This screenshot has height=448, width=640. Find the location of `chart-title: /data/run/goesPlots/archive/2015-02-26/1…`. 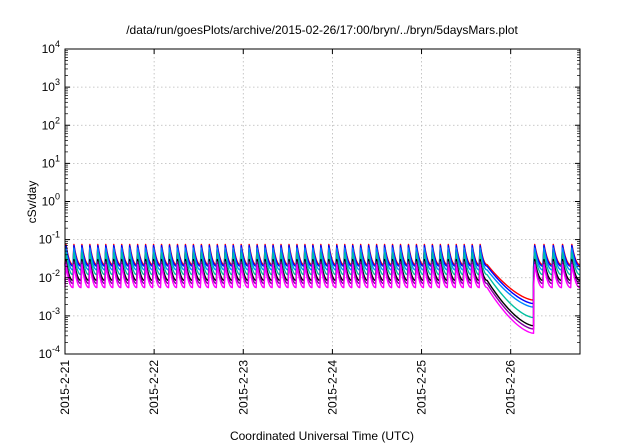

chart-title: /data/run/goesPlots/archive/2015-02-26/1… is located at coordinates (322, 30).